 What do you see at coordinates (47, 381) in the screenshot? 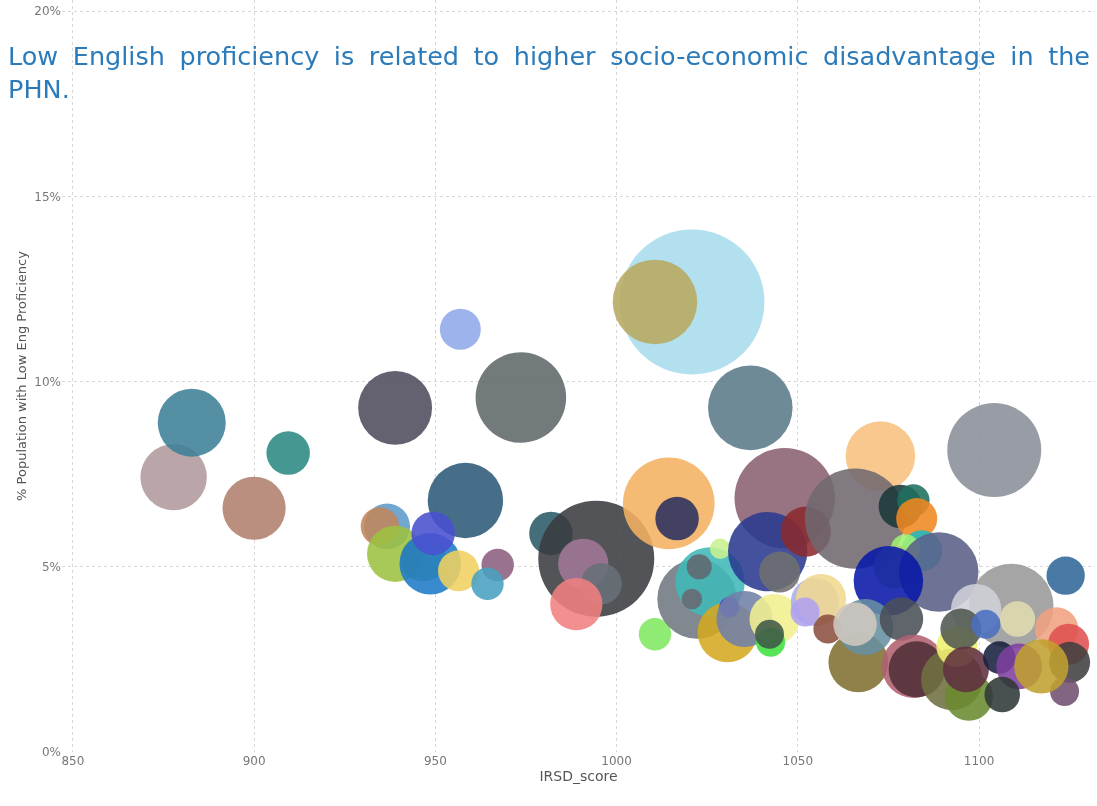
I see `y-tick-label: 10%` at bounding box center [47, 381].